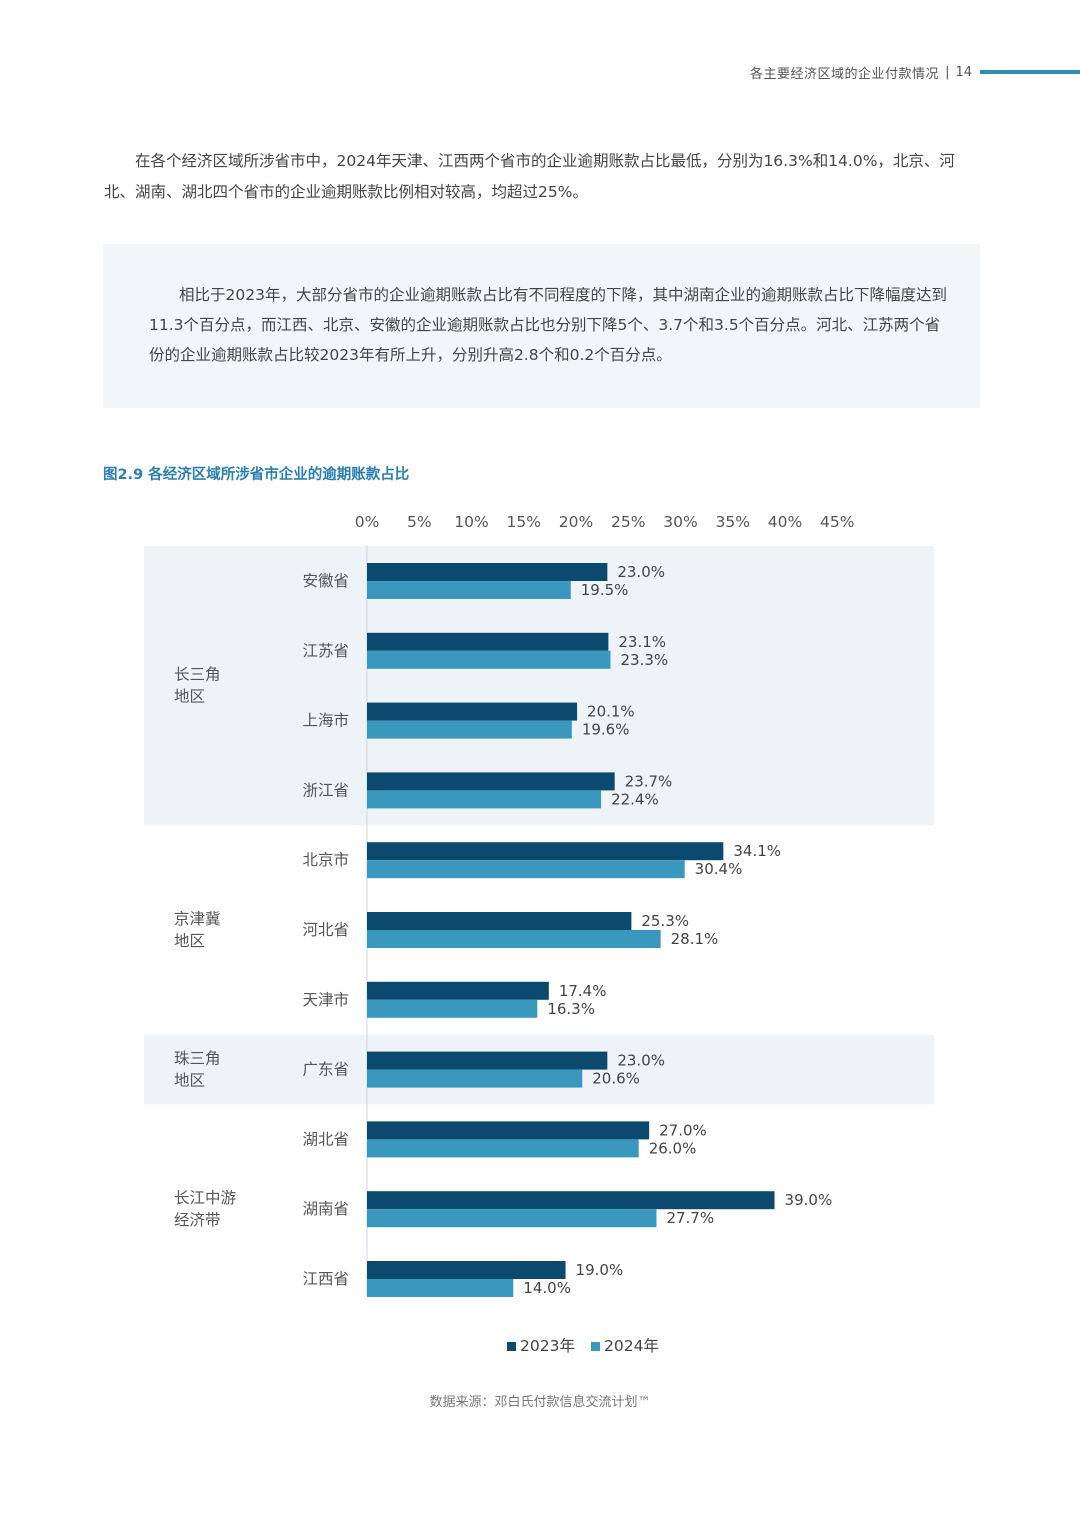 This screenshot has width=1080, height=1527. What do you see at coordinates (367, 522) in the screenshot?
I see `x-tick-label: 0%` at bounding box center [367, 522].